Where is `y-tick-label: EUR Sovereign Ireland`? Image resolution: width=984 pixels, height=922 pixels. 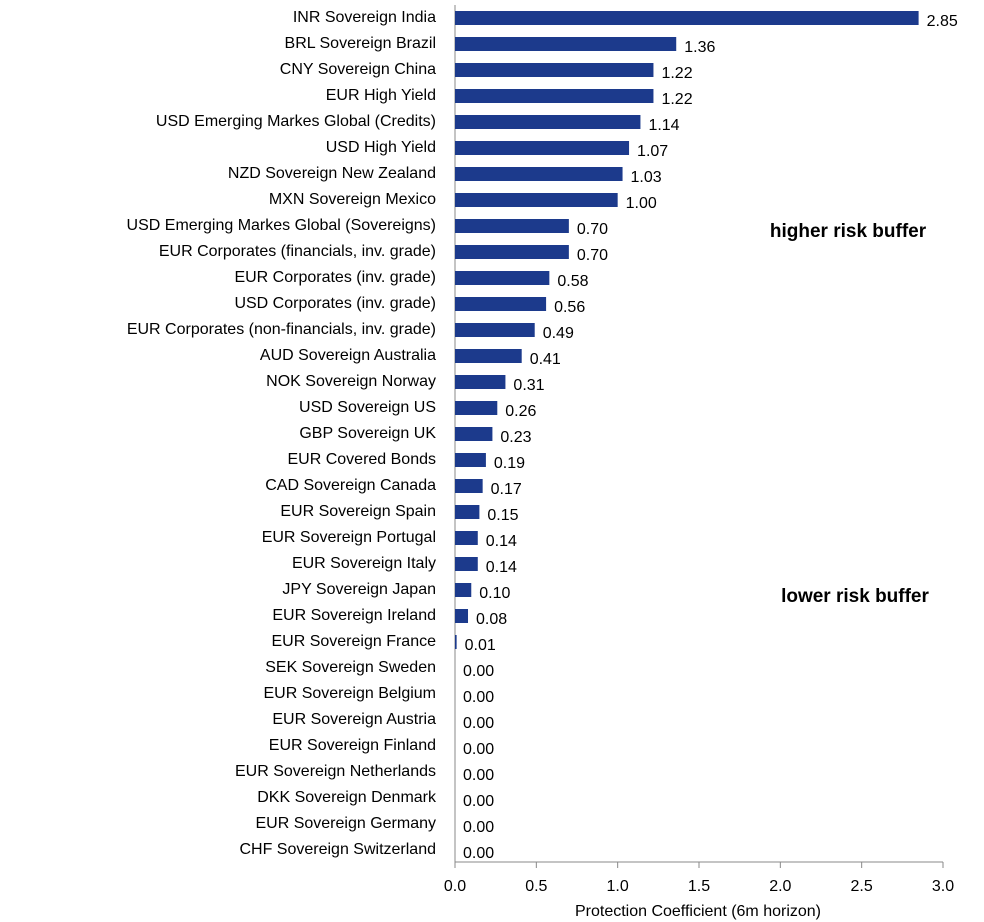 y-tick-label: EUR Sovereign Ireland is located at coordinates (354, 615).